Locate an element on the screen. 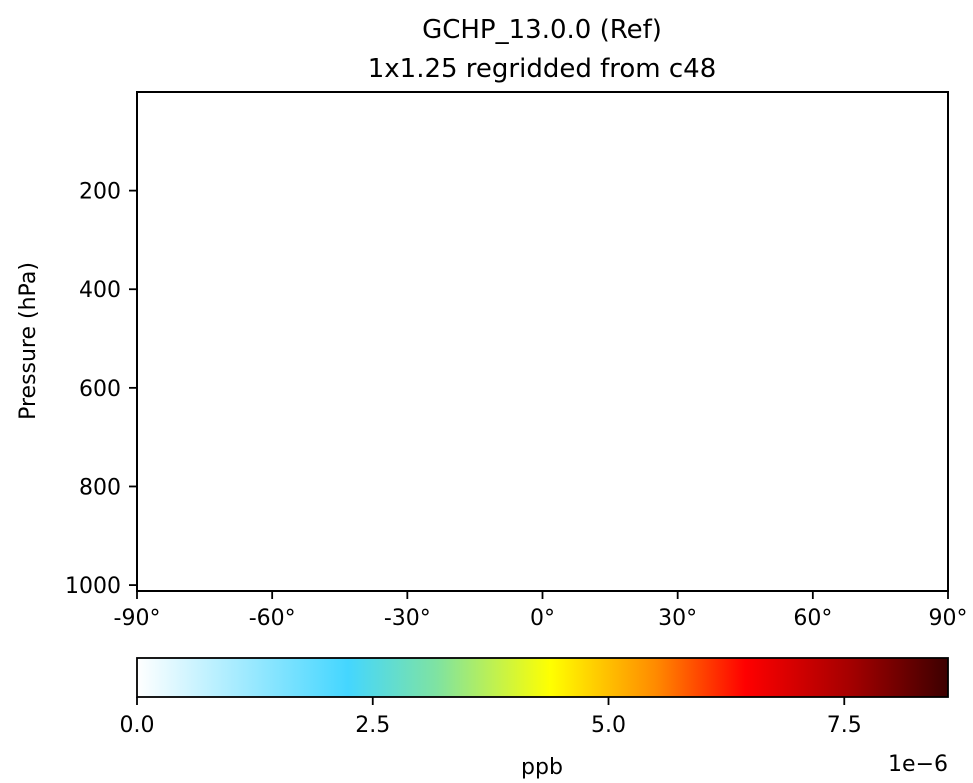  colorbar-frame is located at coordinates (542, 677).